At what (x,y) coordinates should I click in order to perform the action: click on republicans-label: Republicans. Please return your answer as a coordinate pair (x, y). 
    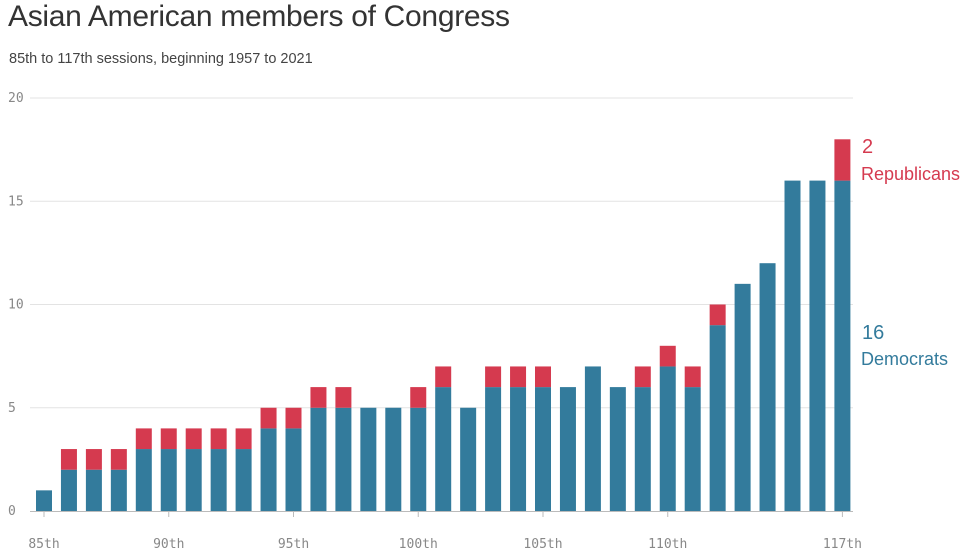
    Looking at the image, I should click on (910, 174).